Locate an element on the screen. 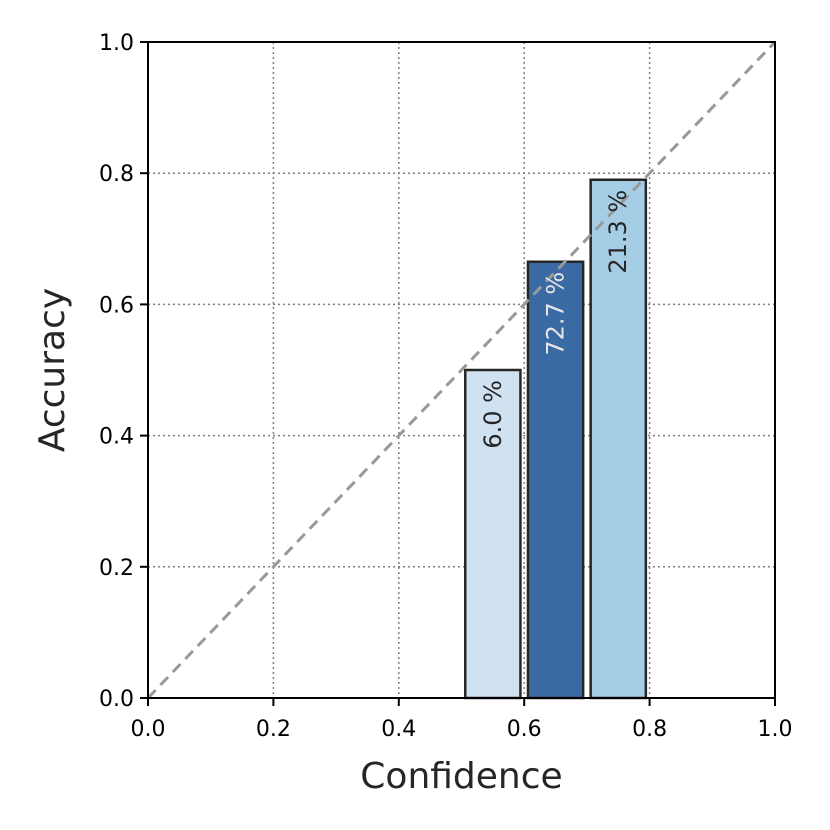 The image size is (830, 830). x-tick-label: 0.0 is located at coordinates (148, 729).